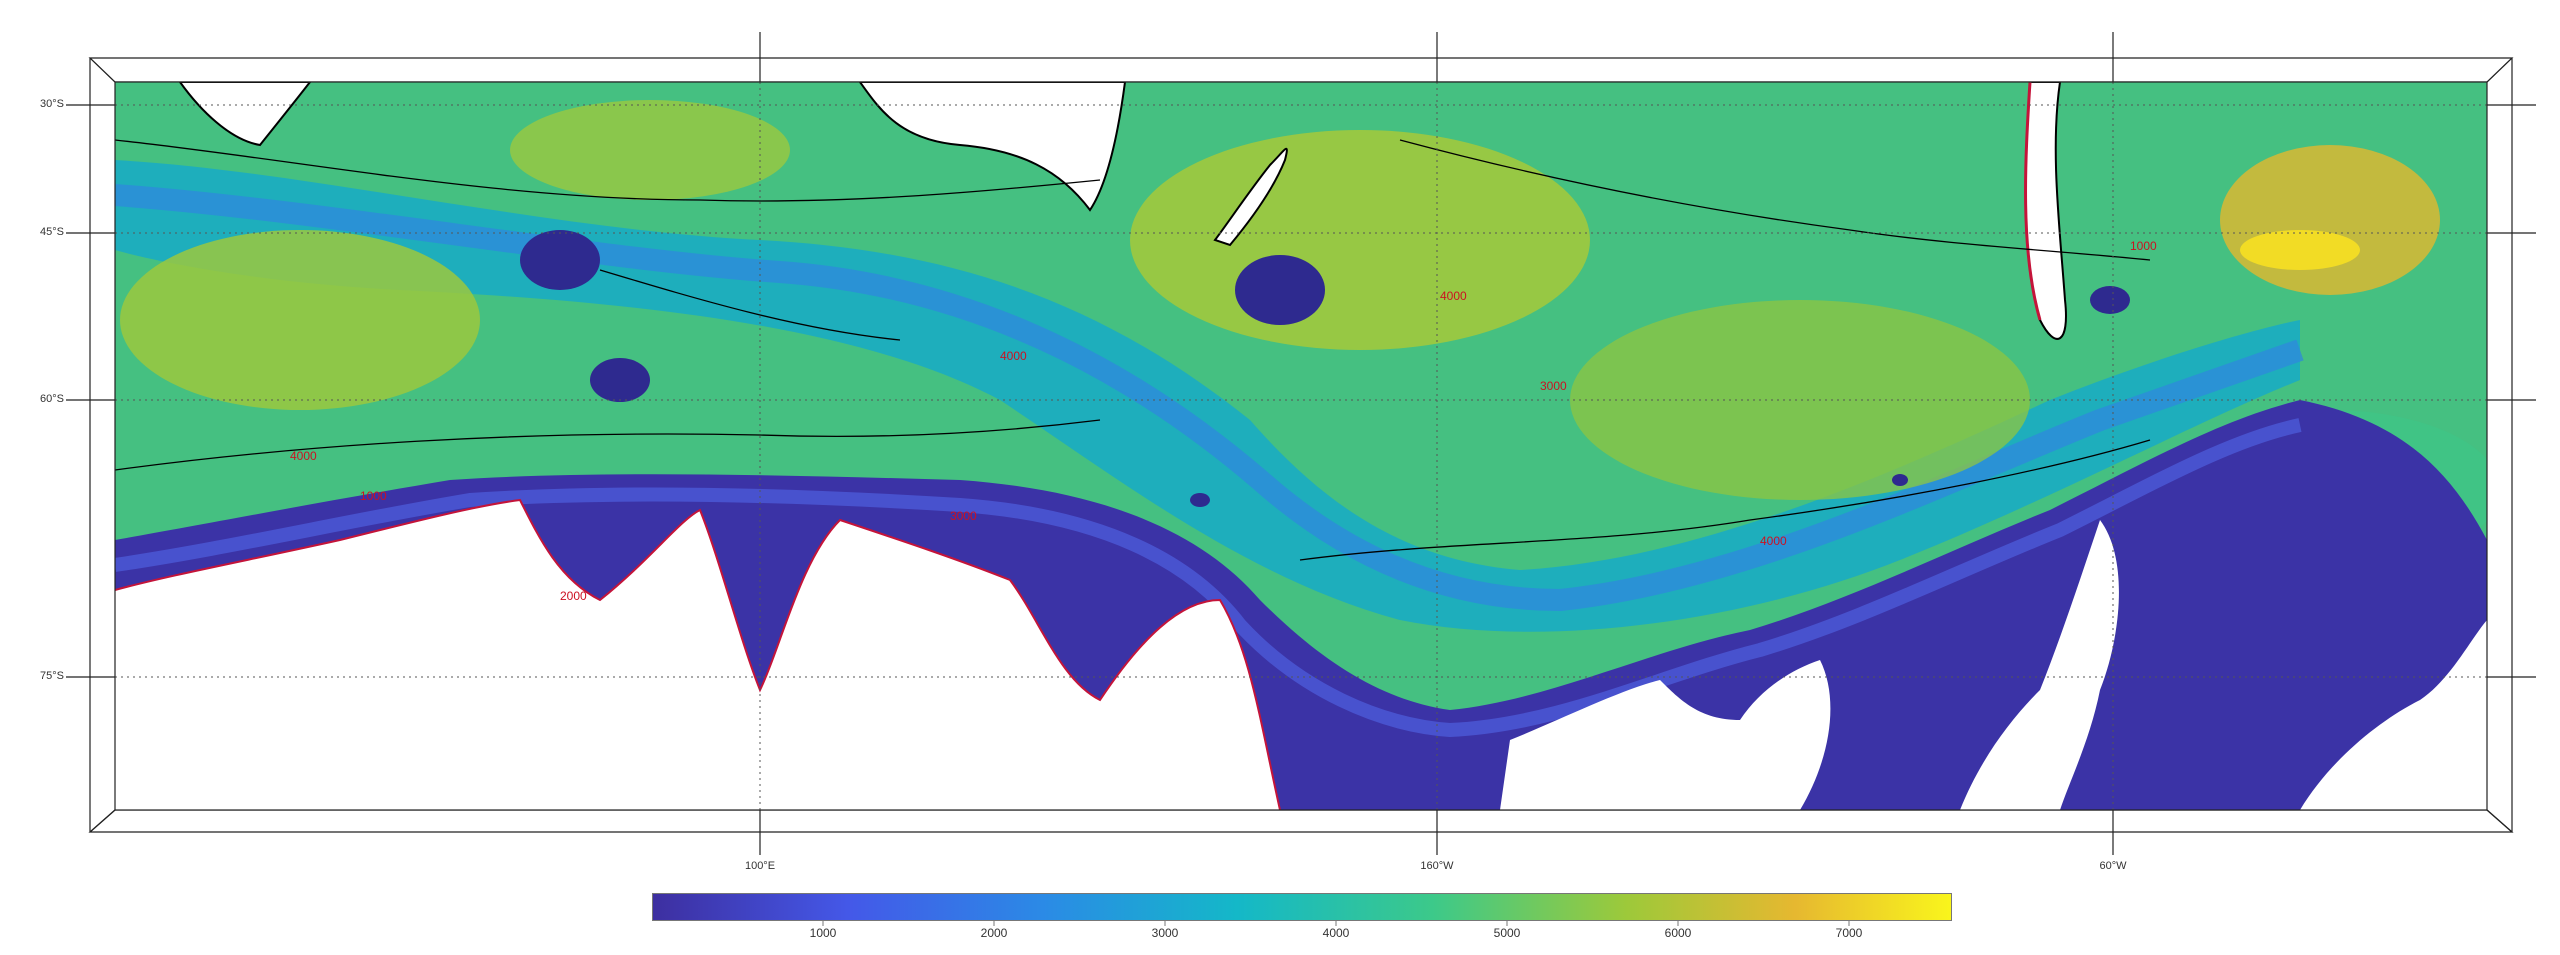  I want to click on lon-label-160w: 160°W, so click(1437, 866).